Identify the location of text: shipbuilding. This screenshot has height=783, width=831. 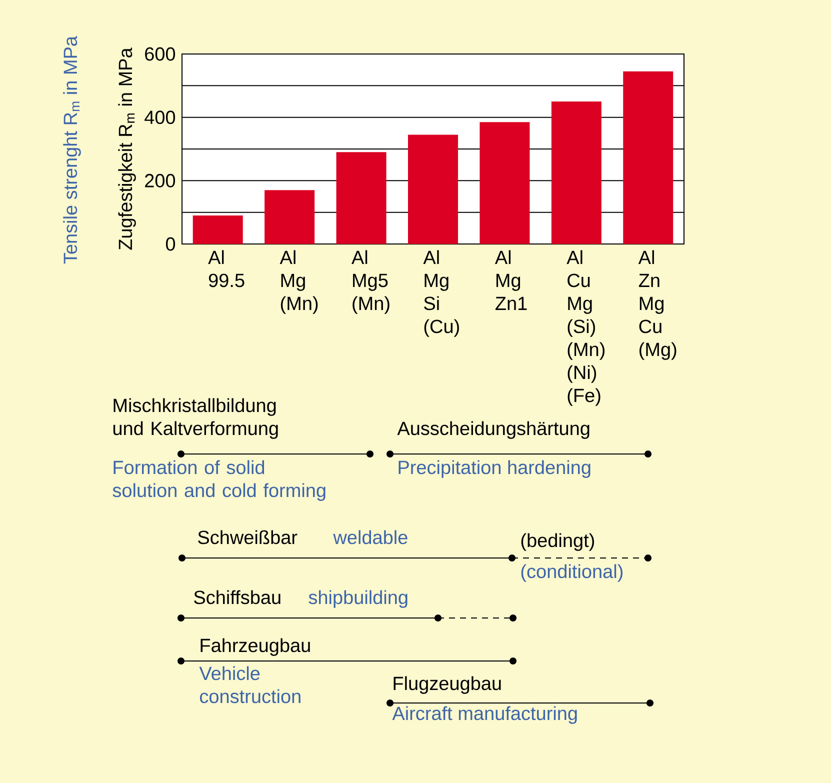
(358, 599).